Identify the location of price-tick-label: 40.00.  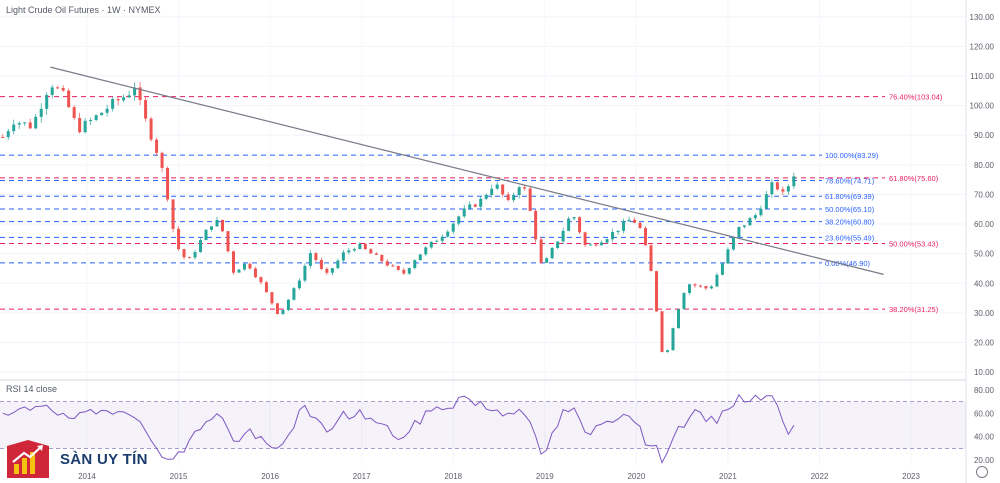
(984, 283).